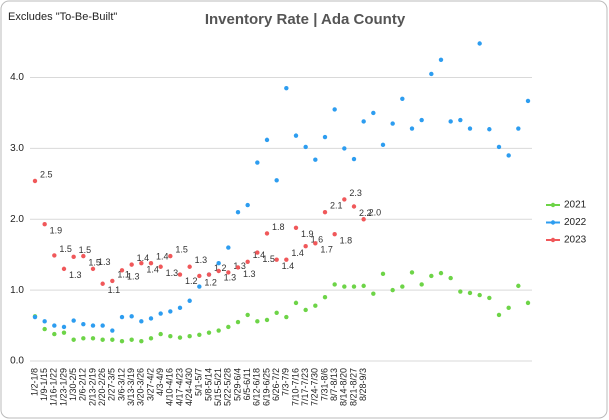 The height and width of the screenshot is (420, 609). Describe the element at coordinates (123, 274) in the screenshot. I see `data-label: 1.1` at that location.